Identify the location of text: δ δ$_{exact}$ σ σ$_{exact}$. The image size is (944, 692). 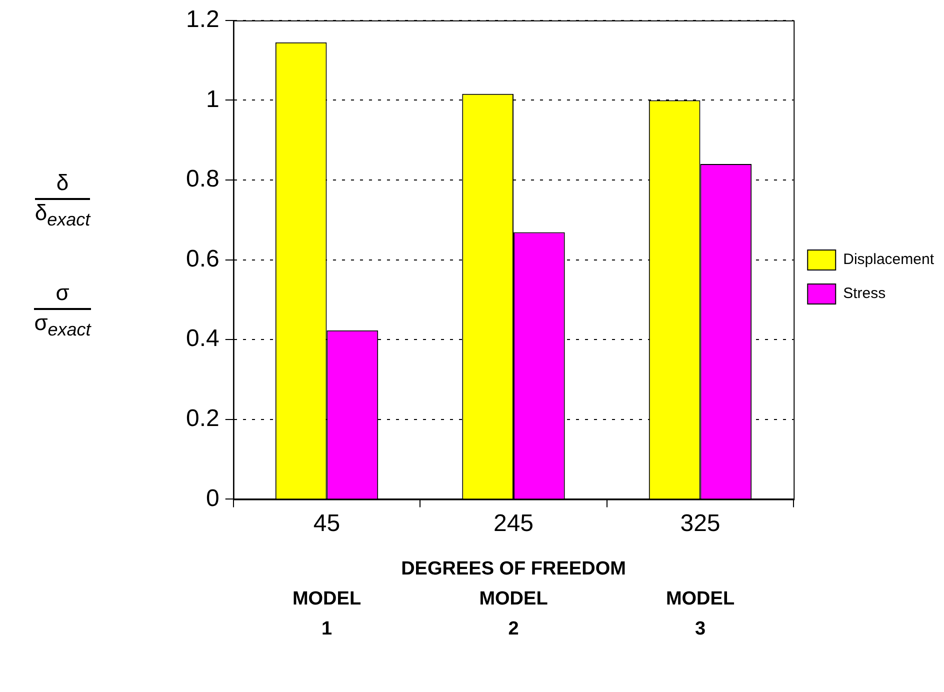
(62, 255).